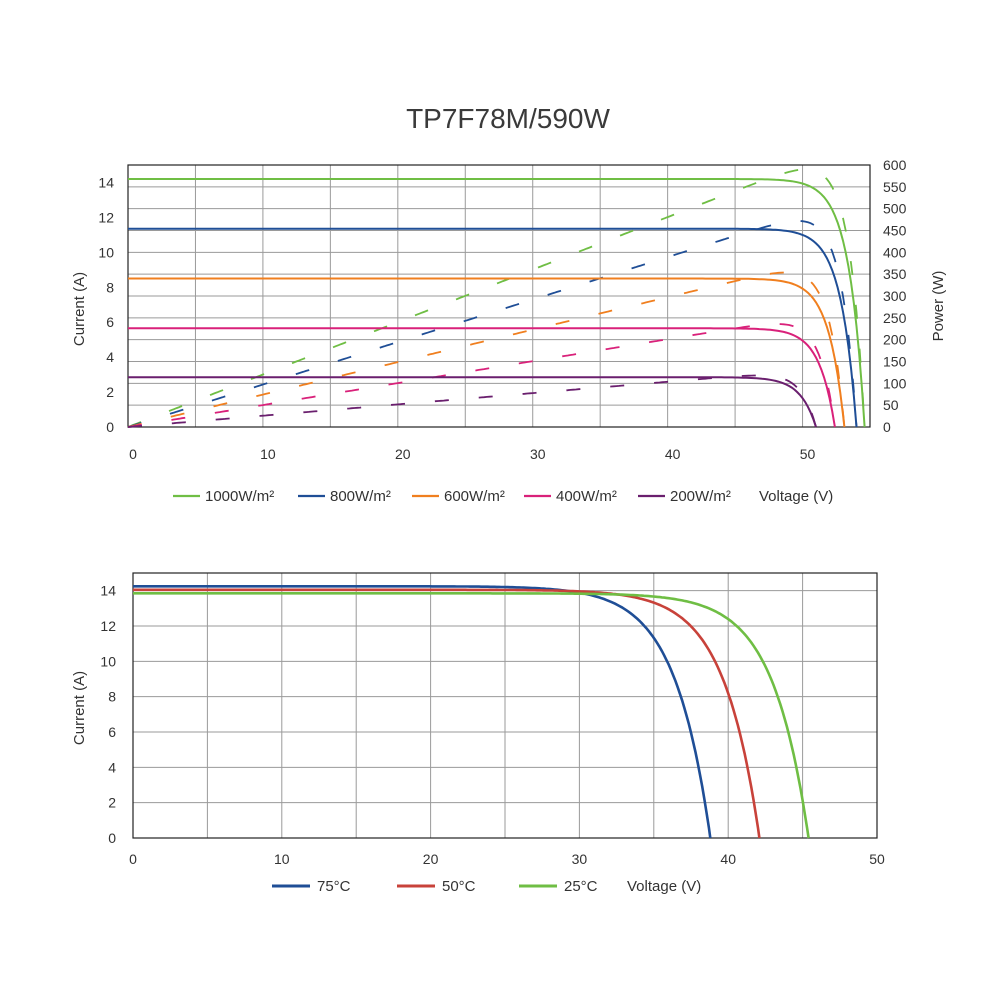 This screenshot has height=1000, width=1000. I want to click on legend-label: 50°C, so click(459, 886).